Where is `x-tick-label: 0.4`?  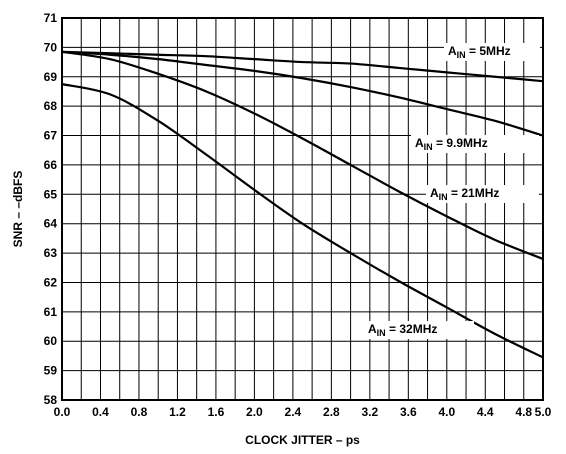
x-tick-label: 0.4 is located at coordinates (100, 412).